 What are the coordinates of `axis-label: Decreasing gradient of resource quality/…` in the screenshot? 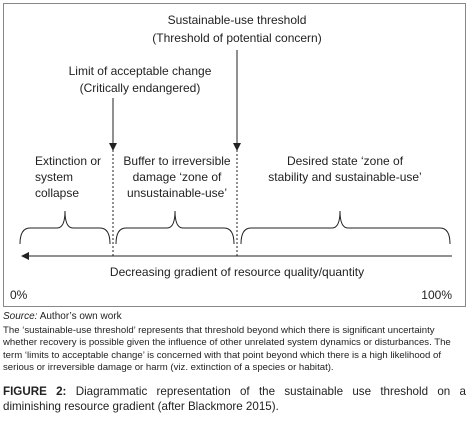 It's located at (237, 272).